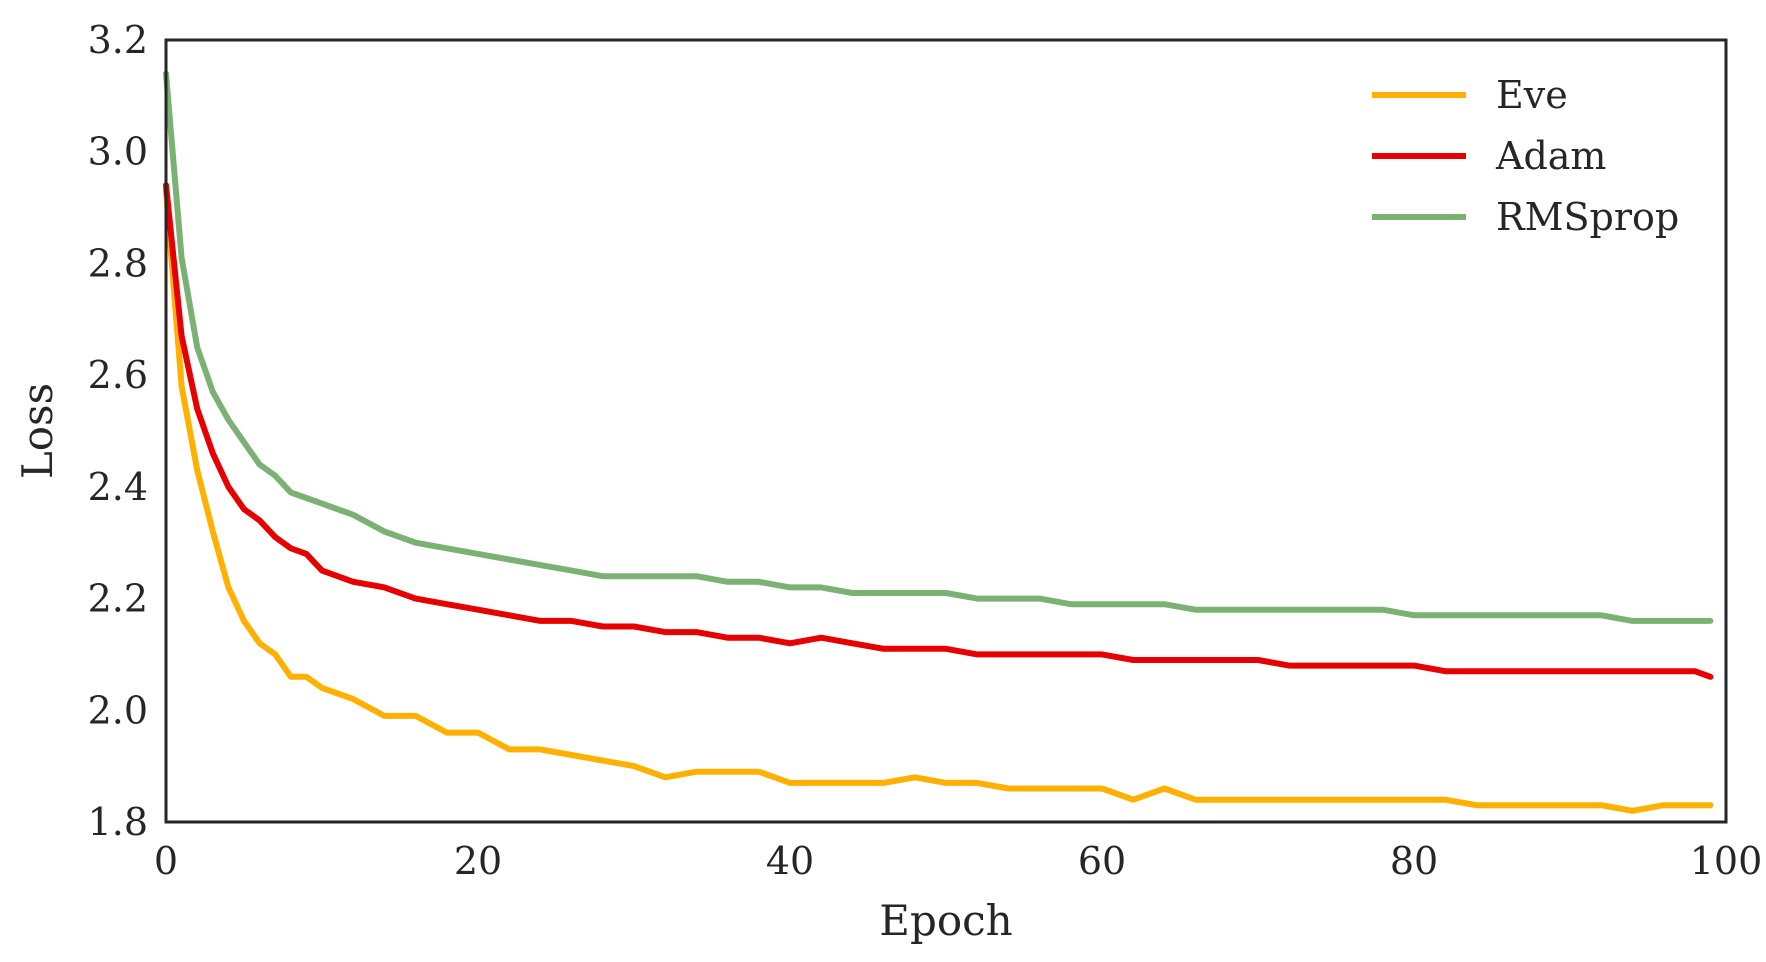 The image size is (1766, 962). What do you see at coordinates (478, 861) in the screenshot?
I see `x-tick-label: 20` at bounding box center [478, 861].